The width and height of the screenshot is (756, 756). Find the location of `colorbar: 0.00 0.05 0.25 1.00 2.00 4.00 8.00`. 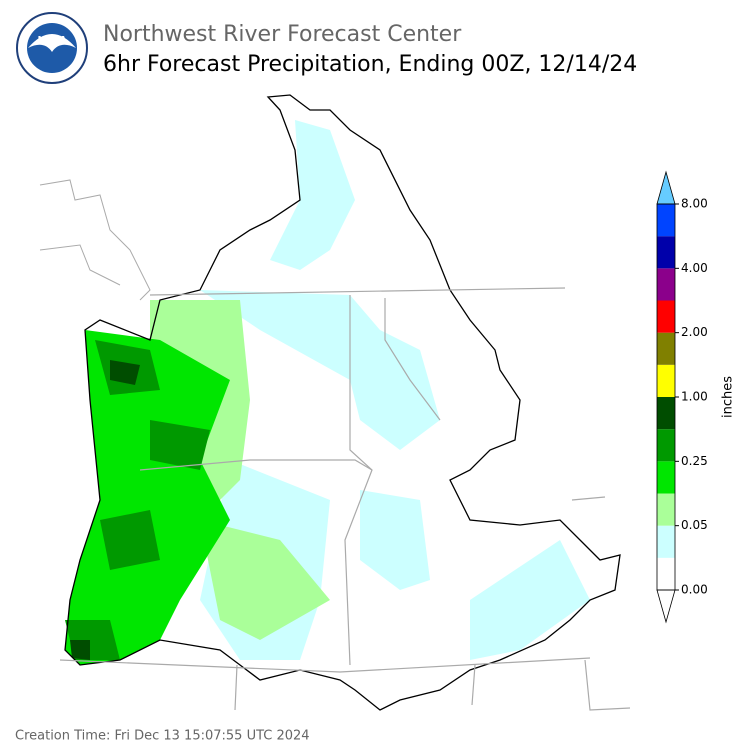

colorbar: 0.00 0.05 0.25 1.00 2.00 4.00 8.00 is located at coordinates (682, 397).